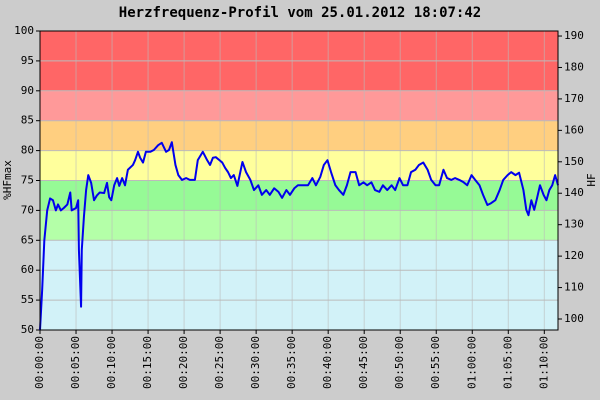 This screenshot has width=600, height=400. I want to click on x-tick-label: 00:05:00, so click(75, 362).